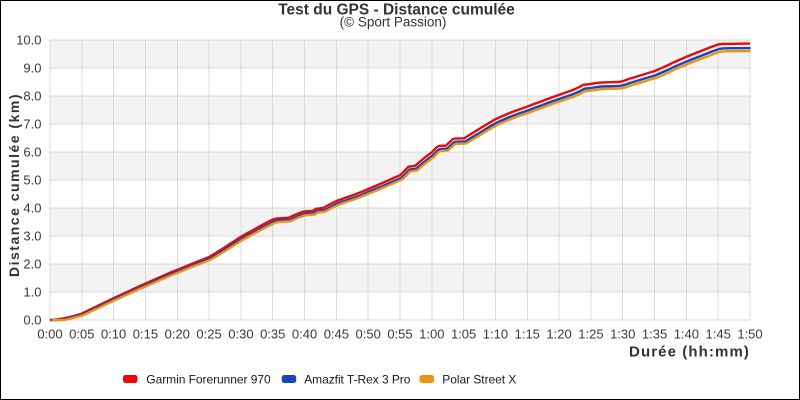  I want to click on svg-text: 1:25, so click(590, 333).